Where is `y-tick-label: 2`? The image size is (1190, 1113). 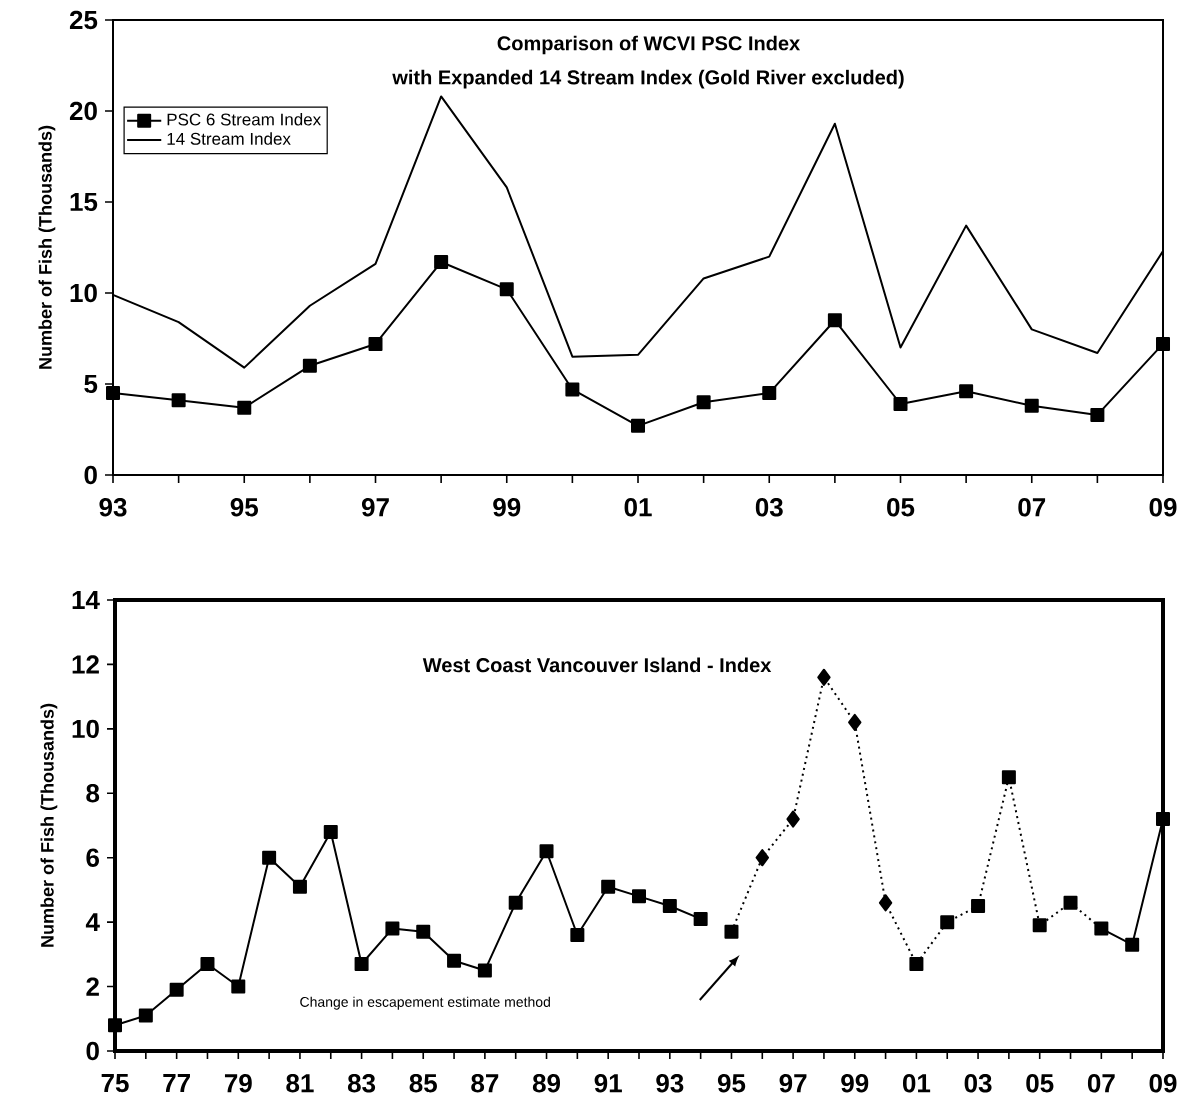 y-tick-label: 2 is located at coordinates (92, 986).